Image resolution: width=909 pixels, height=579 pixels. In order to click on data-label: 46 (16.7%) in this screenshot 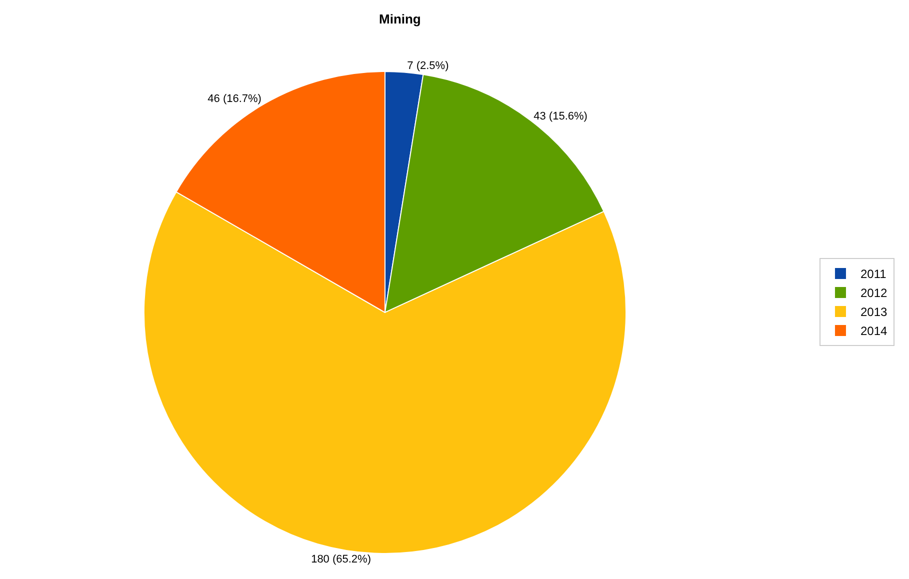, I will do `click(235, 99)`.